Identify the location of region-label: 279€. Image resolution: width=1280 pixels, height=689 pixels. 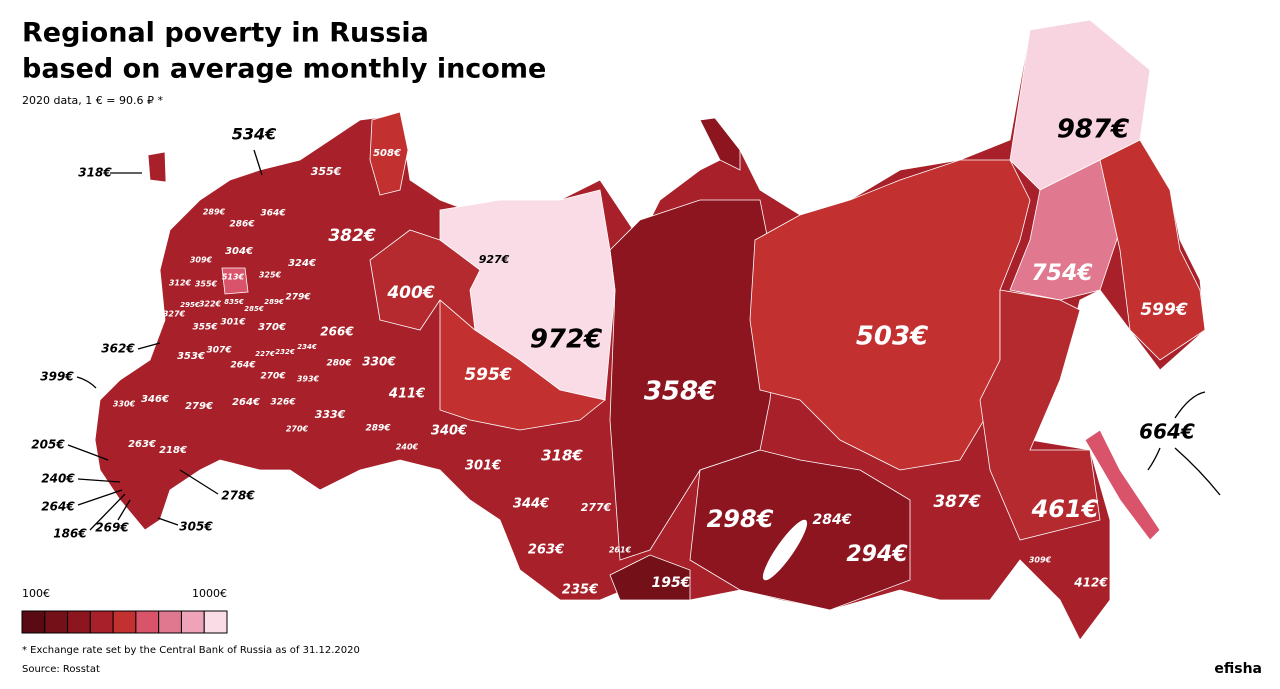
(199, 406).